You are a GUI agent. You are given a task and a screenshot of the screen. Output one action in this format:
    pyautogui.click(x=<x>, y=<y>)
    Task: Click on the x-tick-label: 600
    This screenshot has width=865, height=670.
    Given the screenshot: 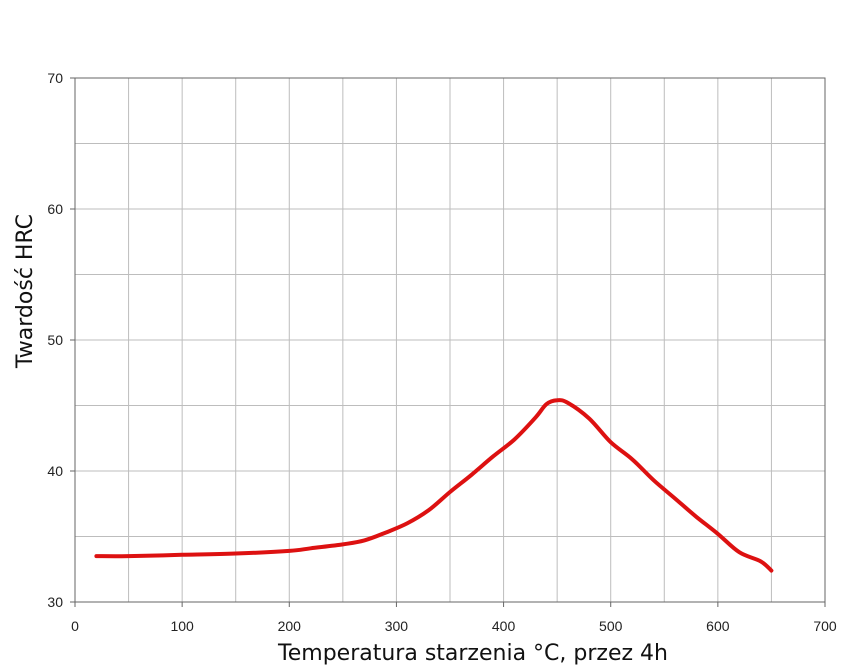 What is the action you would take?
    pyautogui.click(x=718, y=626)
    